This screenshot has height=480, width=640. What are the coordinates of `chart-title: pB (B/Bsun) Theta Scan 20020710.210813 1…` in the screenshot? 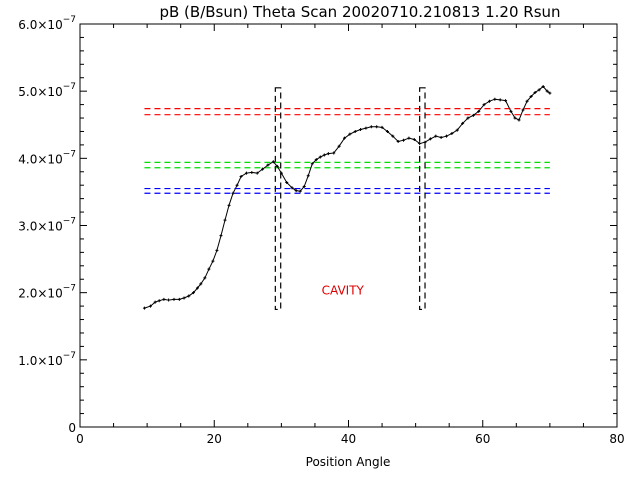 It's located at (359, 12).